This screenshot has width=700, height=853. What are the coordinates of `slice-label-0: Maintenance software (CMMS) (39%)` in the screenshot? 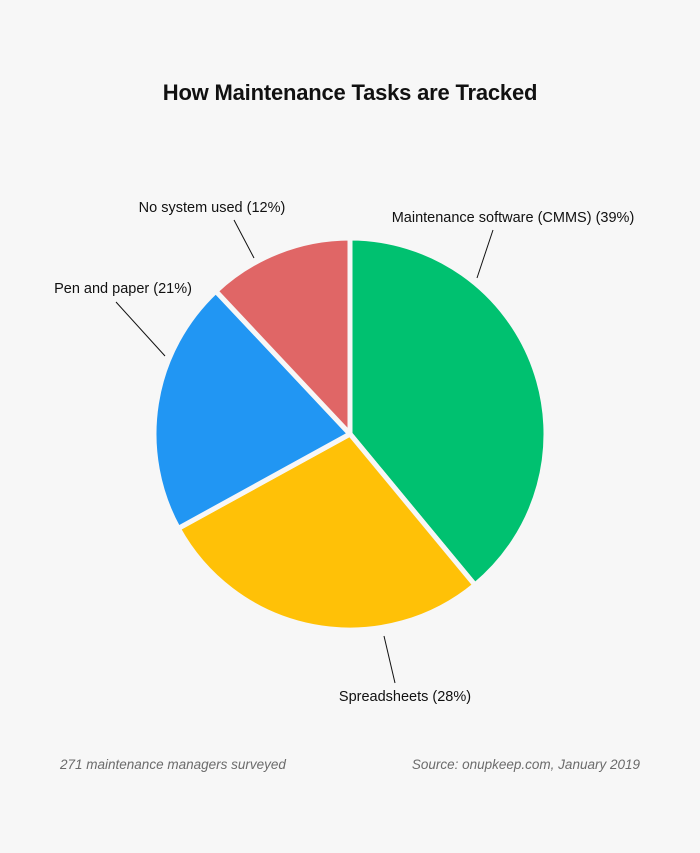 It's located at (513, 218).